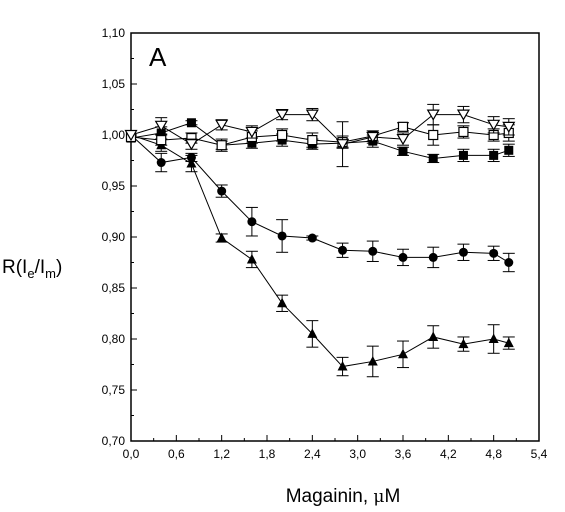 Image resolution: width=565 pixels, height=512 pixels. I want to click on x-tick-label: 3,0, so click(357, 454).